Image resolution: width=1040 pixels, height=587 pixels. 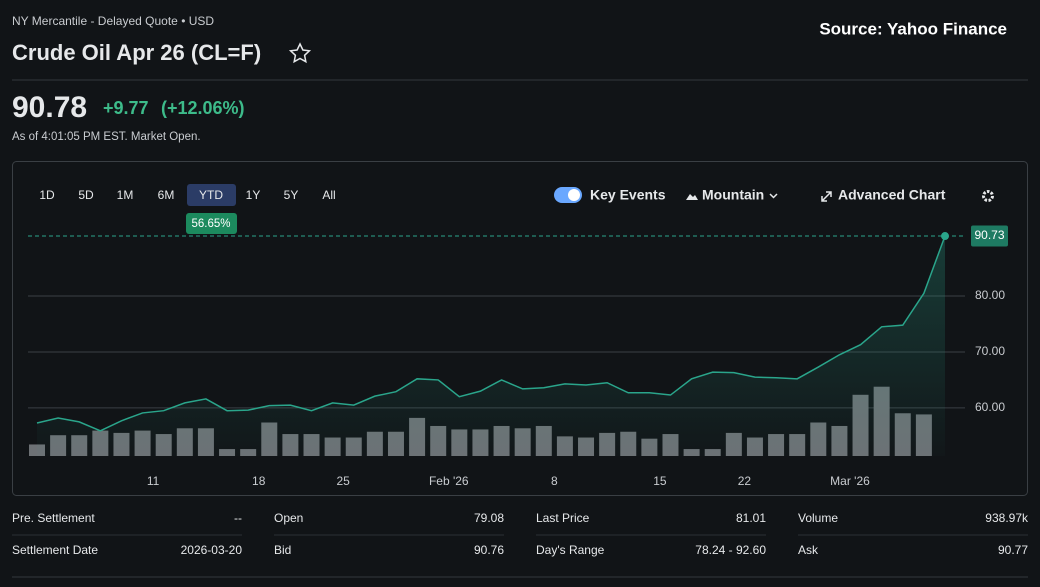 I want to click on change: +9.77, so click(x=126, y=108).